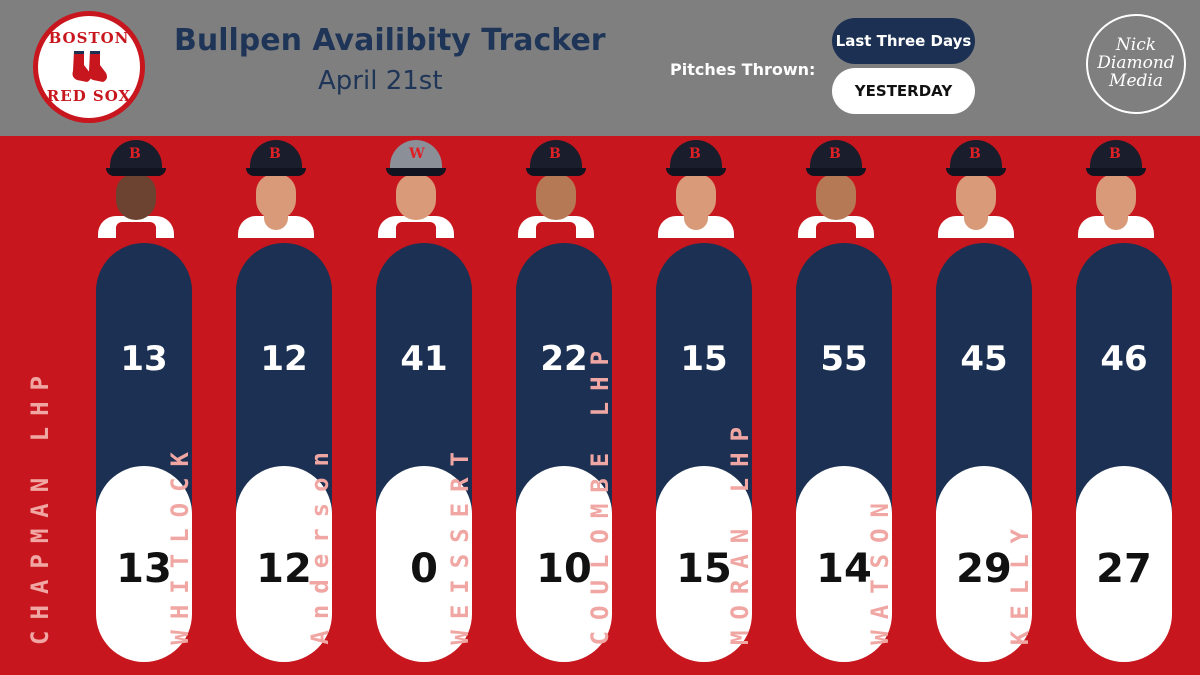  I want to click on player-name: WHITLOCK, so click(180, 543).